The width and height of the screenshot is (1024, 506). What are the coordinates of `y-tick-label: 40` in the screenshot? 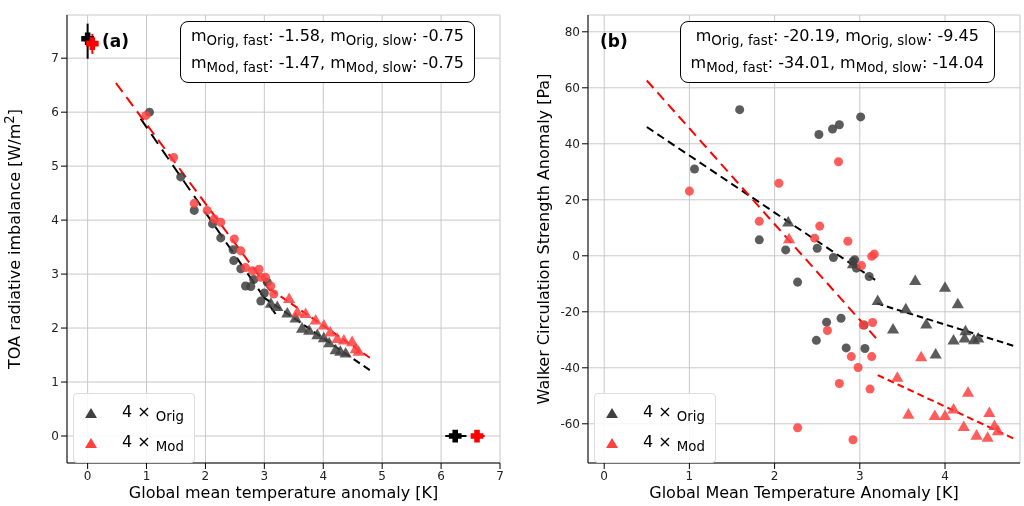 It's located at (572, 144).